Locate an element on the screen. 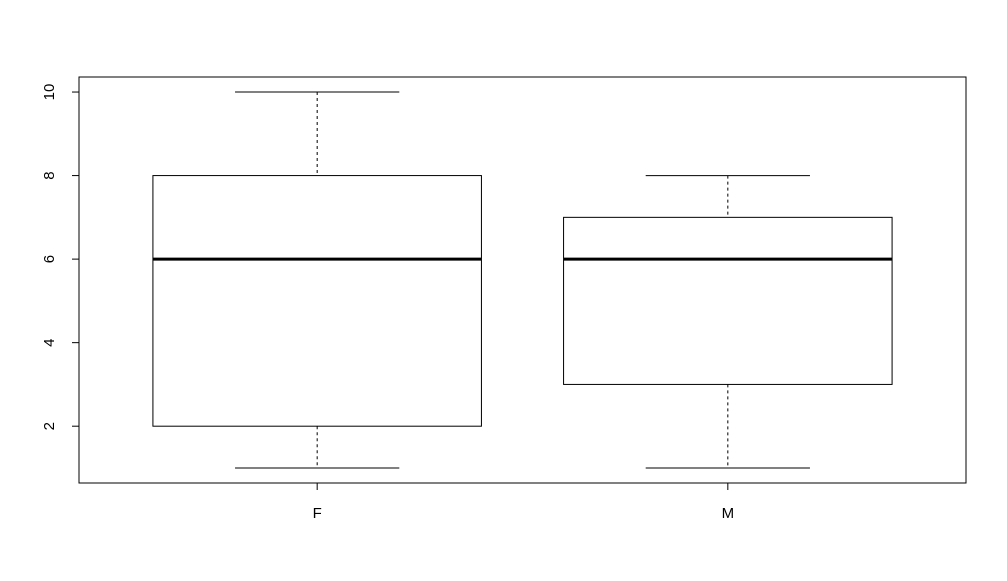 The image size is (1007, 581). y-tick-label: 4 is located at coordinates (49, 342).